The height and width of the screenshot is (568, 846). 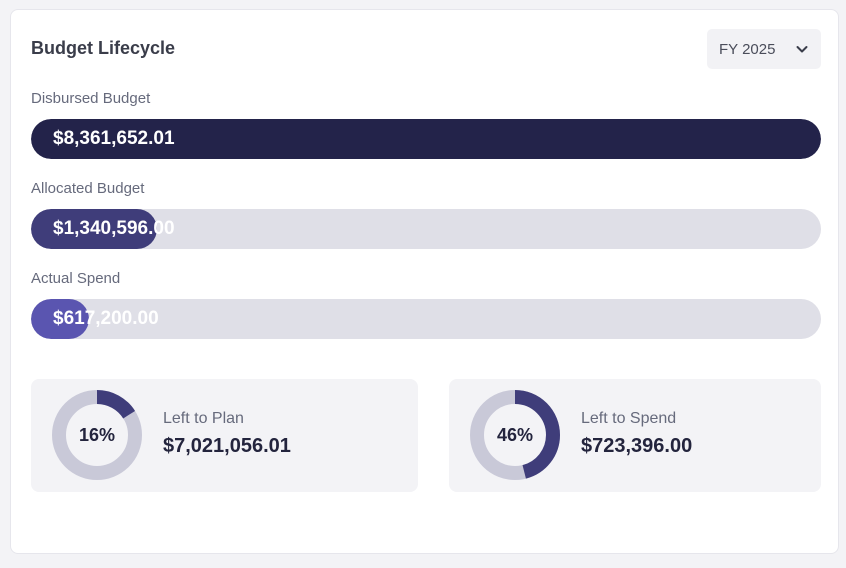 I want to click on actual-spend-bar: $617,200.00, so click(x=426, y=319).